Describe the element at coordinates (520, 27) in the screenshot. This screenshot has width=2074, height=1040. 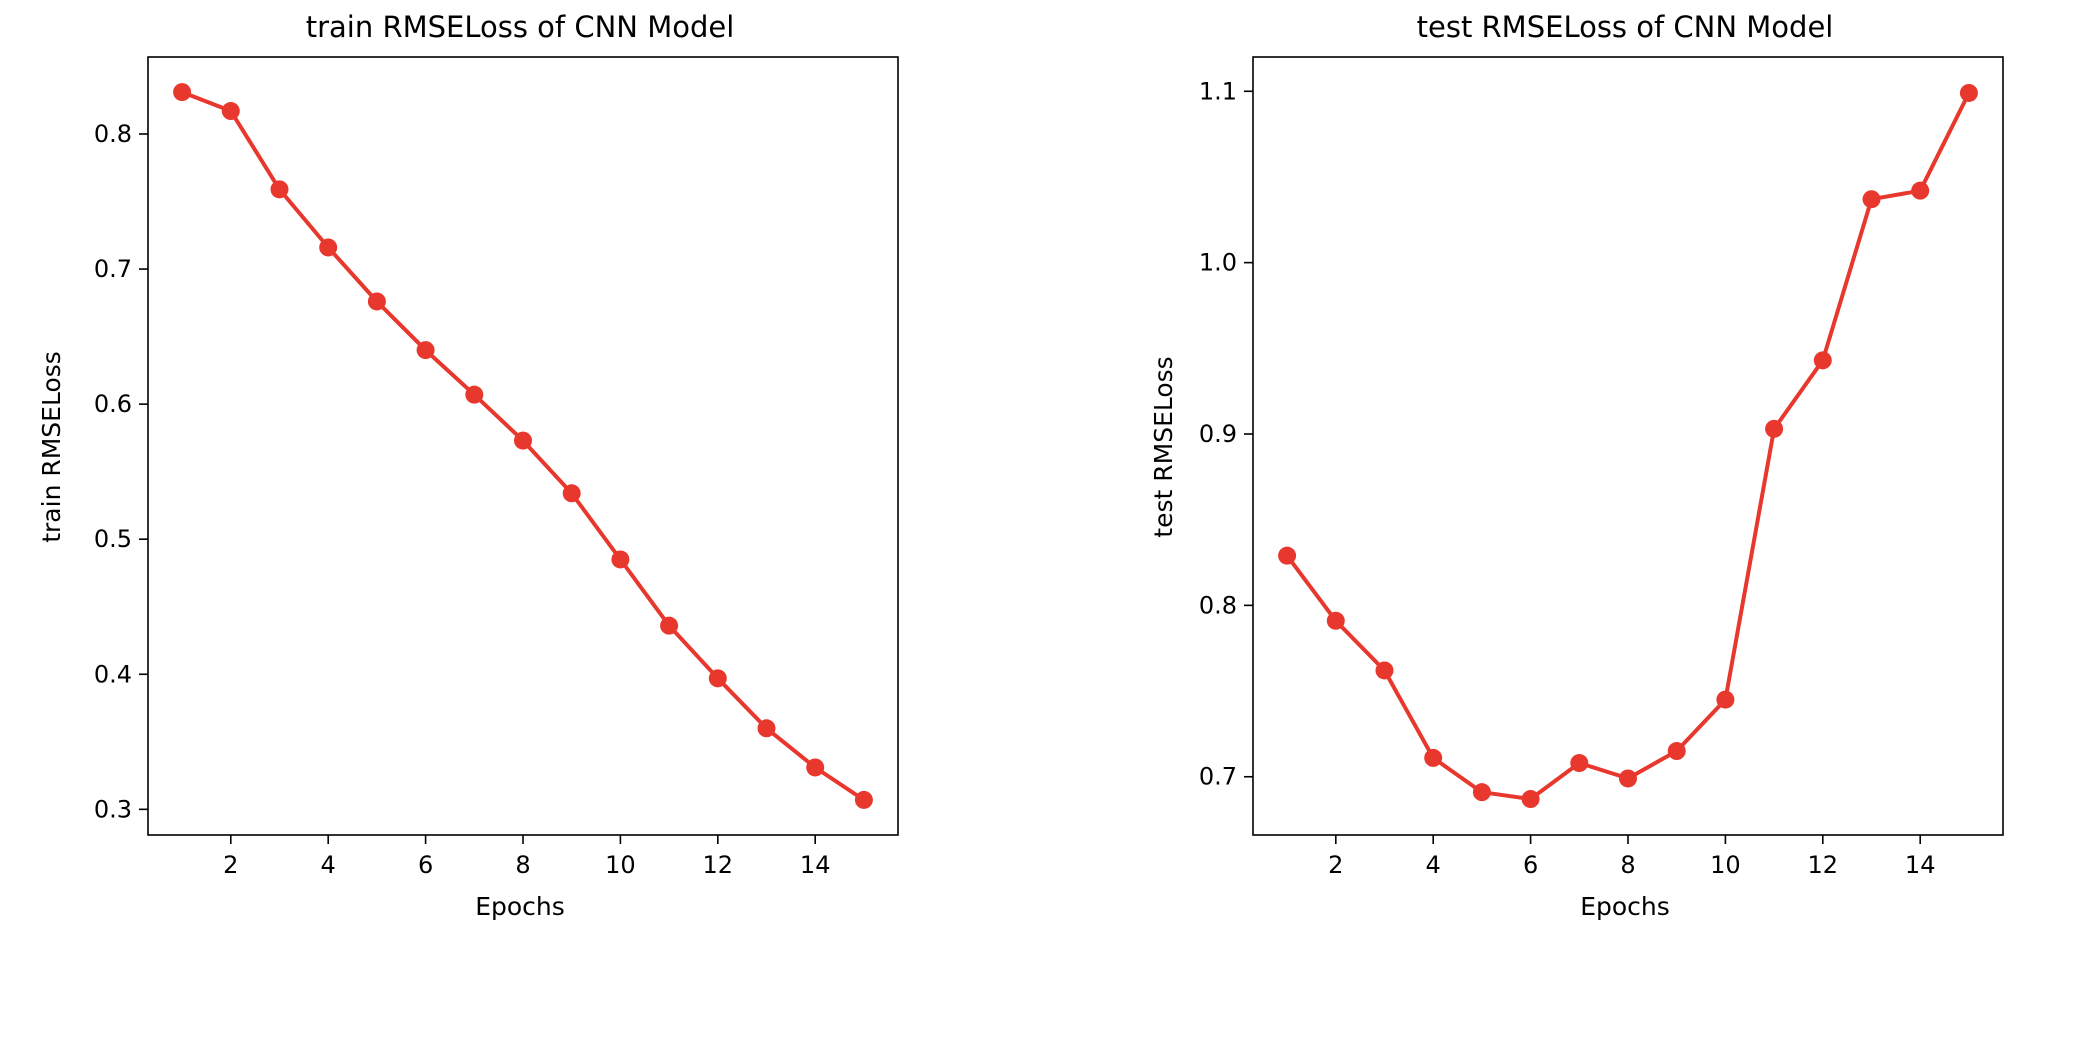
I see `chart-title: train RMSELoss of CNN Model` at that location.